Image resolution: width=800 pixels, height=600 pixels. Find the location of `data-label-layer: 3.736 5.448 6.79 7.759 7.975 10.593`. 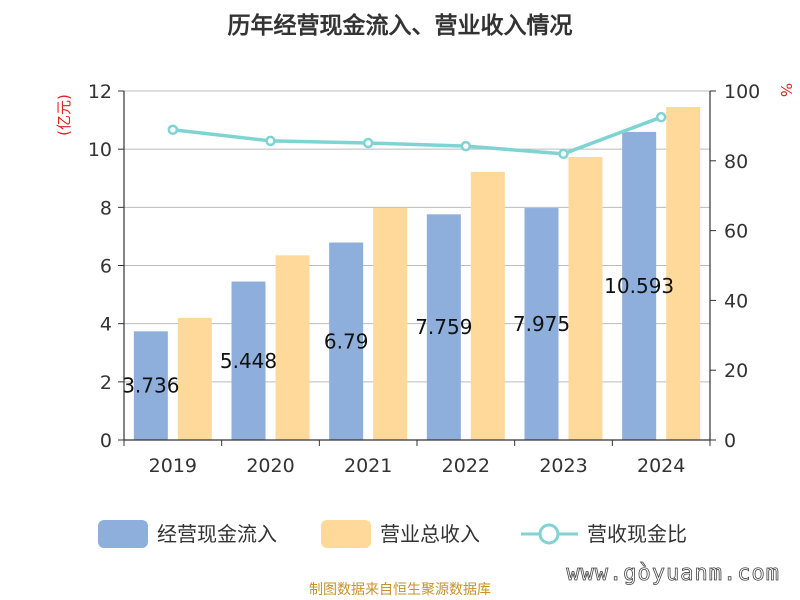

data-label-layer: 3.736 5.448 6.79 7.759 7.975 10.593 is located at coordinates (398, 336).